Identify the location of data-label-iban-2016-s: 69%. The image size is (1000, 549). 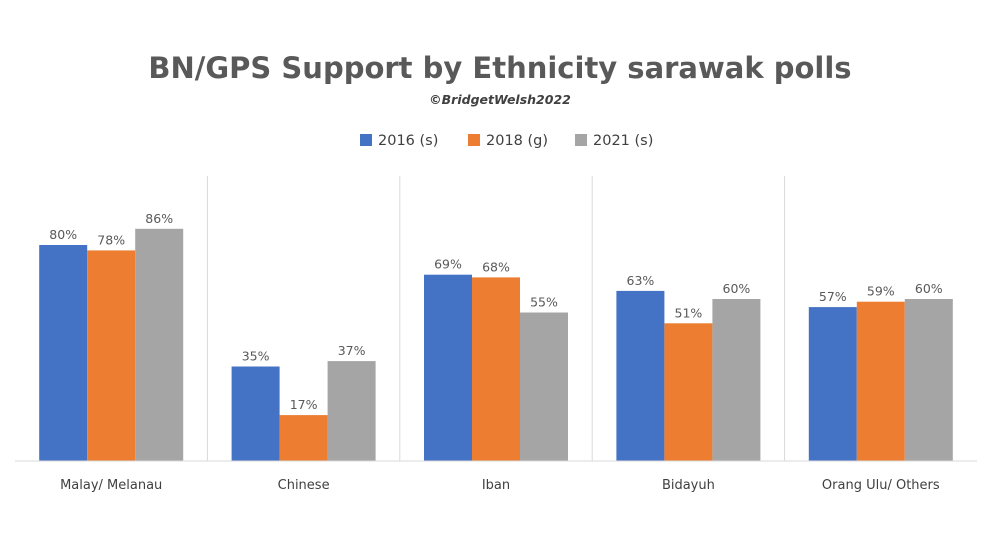
(448, 264).